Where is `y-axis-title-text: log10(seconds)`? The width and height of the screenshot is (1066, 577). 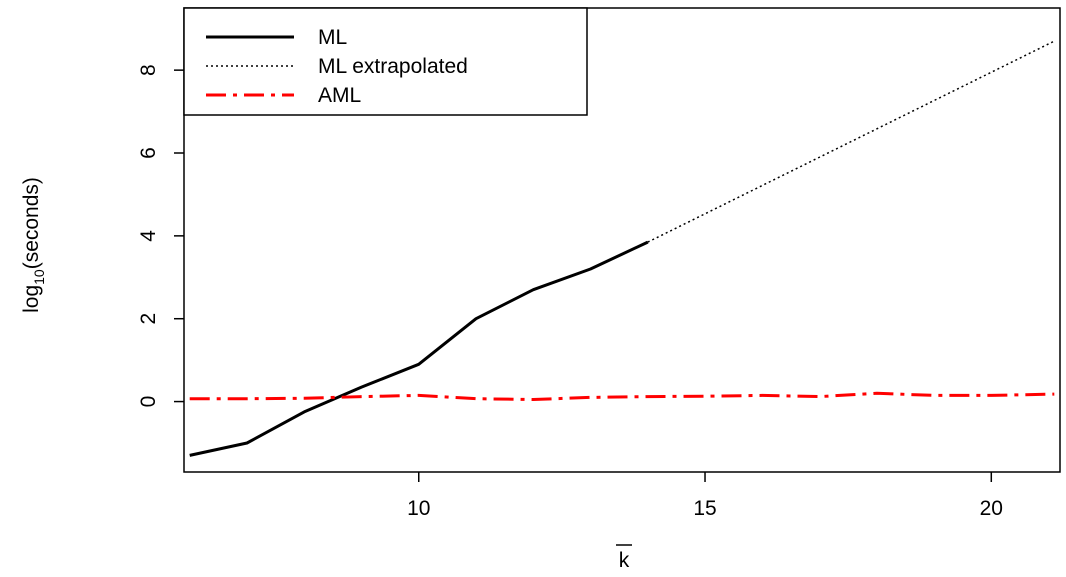
y-axis-title-text: log10(seconds) is located at coordinates (33, 245).